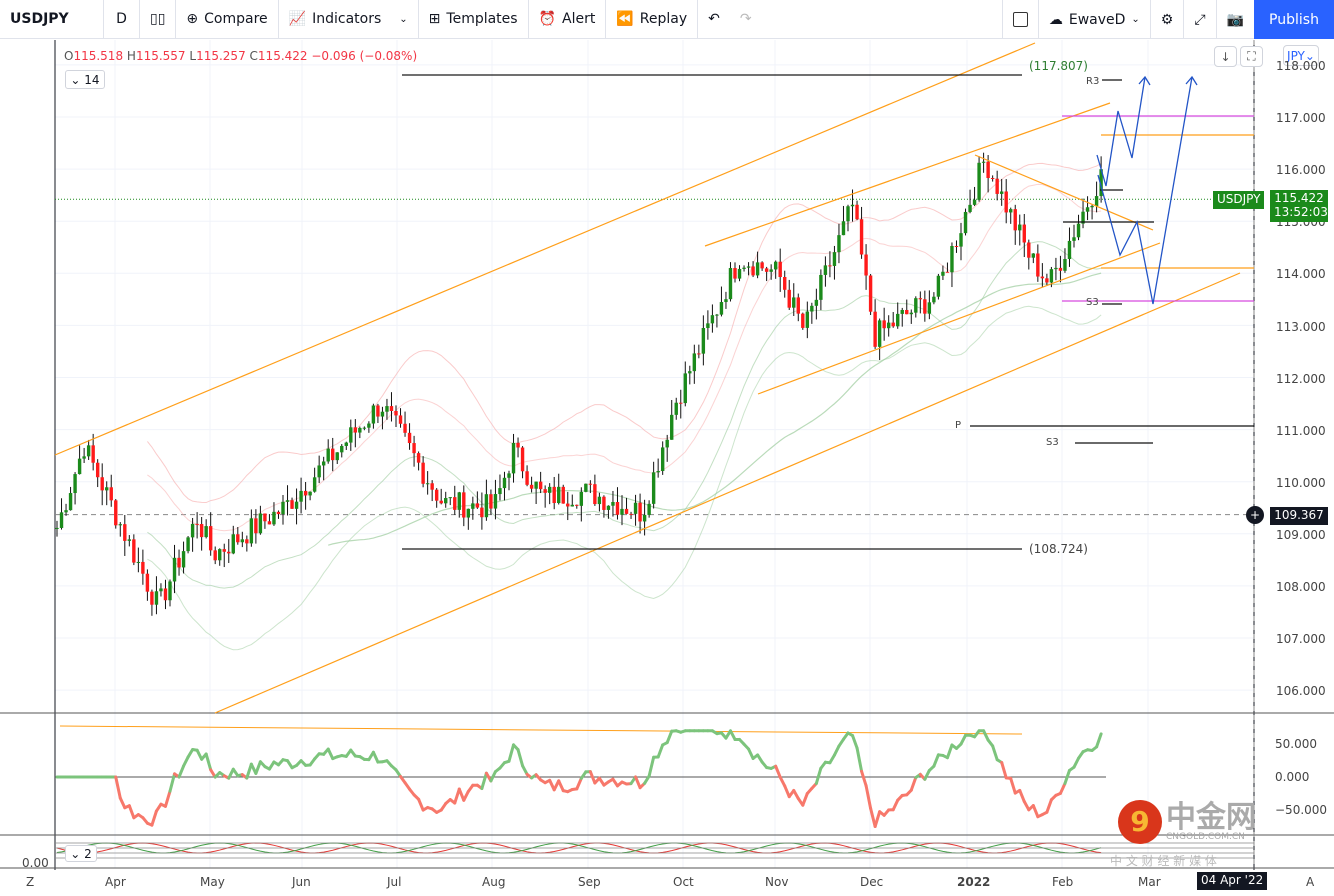 The image size is (1334, 896). What do you see at coordinates (1310, 882) in the screenshot?
I see `auto-scale-button: A` at bounding box center [1310, 882].